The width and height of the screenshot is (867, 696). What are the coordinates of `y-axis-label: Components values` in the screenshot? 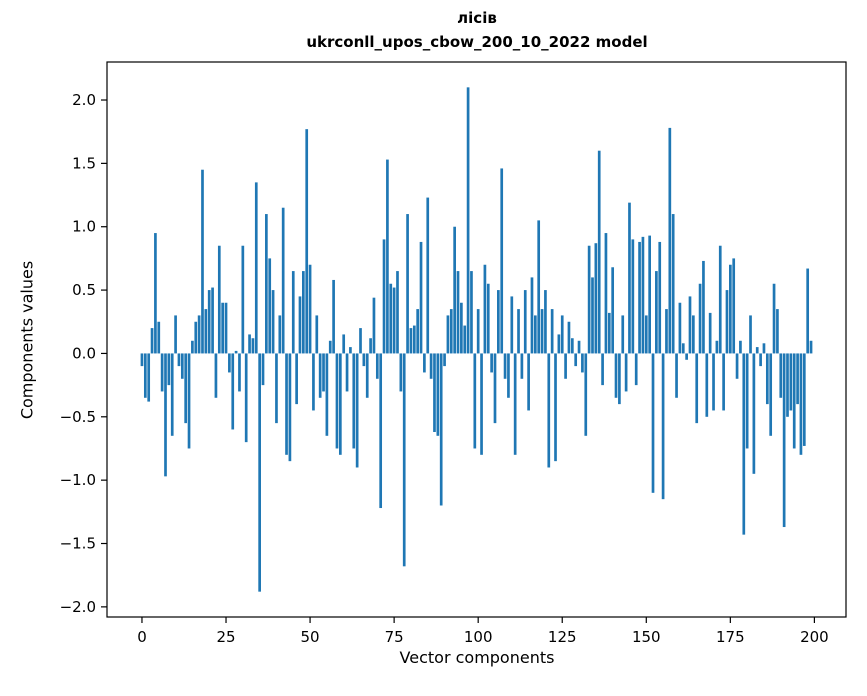 It's located at (27, 340).